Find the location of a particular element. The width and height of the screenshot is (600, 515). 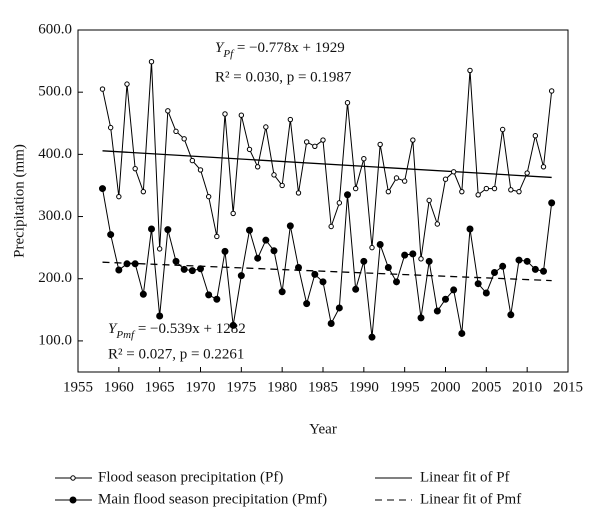

annotation-equation: YPmf = −0.539x + 1282 is located at coordinates (177, 330).